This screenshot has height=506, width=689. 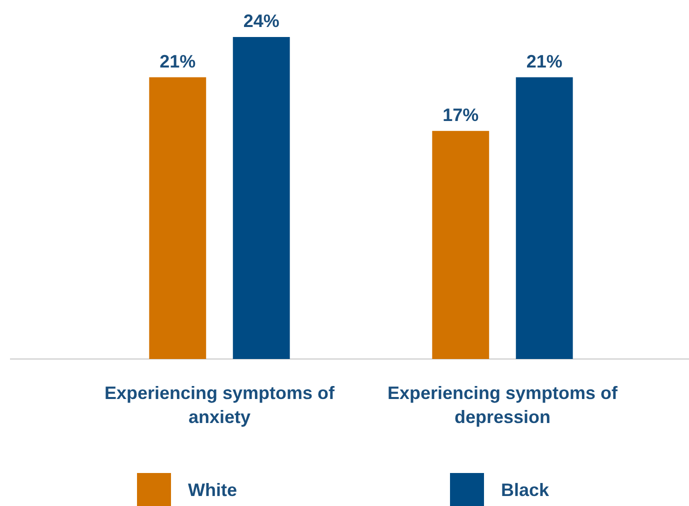 I want to click on legend-label: White, so click(x=212, y=490).